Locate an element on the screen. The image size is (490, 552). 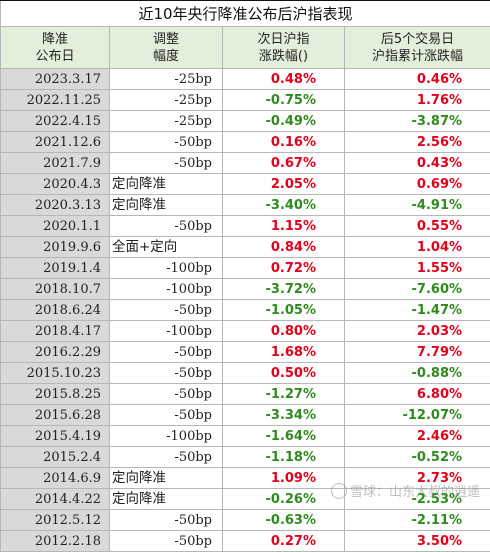
announce-date-cell: 2016.2.29 is located at coordinates (55, 352).